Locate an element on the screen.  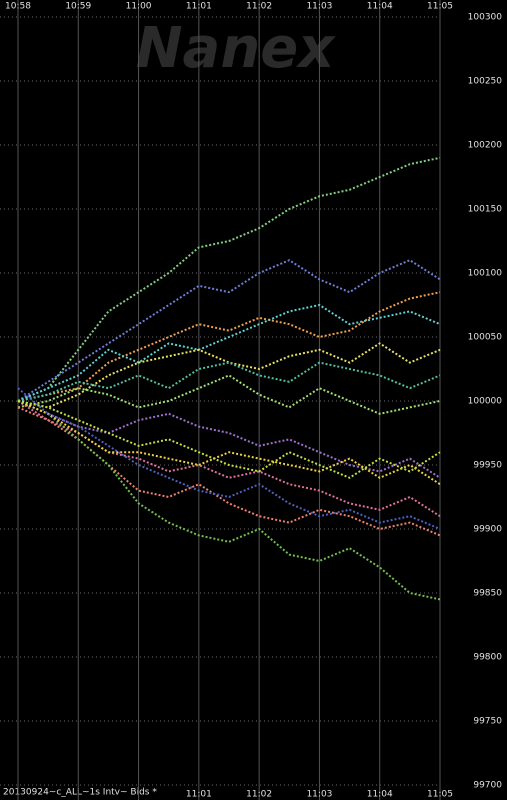
y-tick-label: 100100 is located at coordinates (485, 274).